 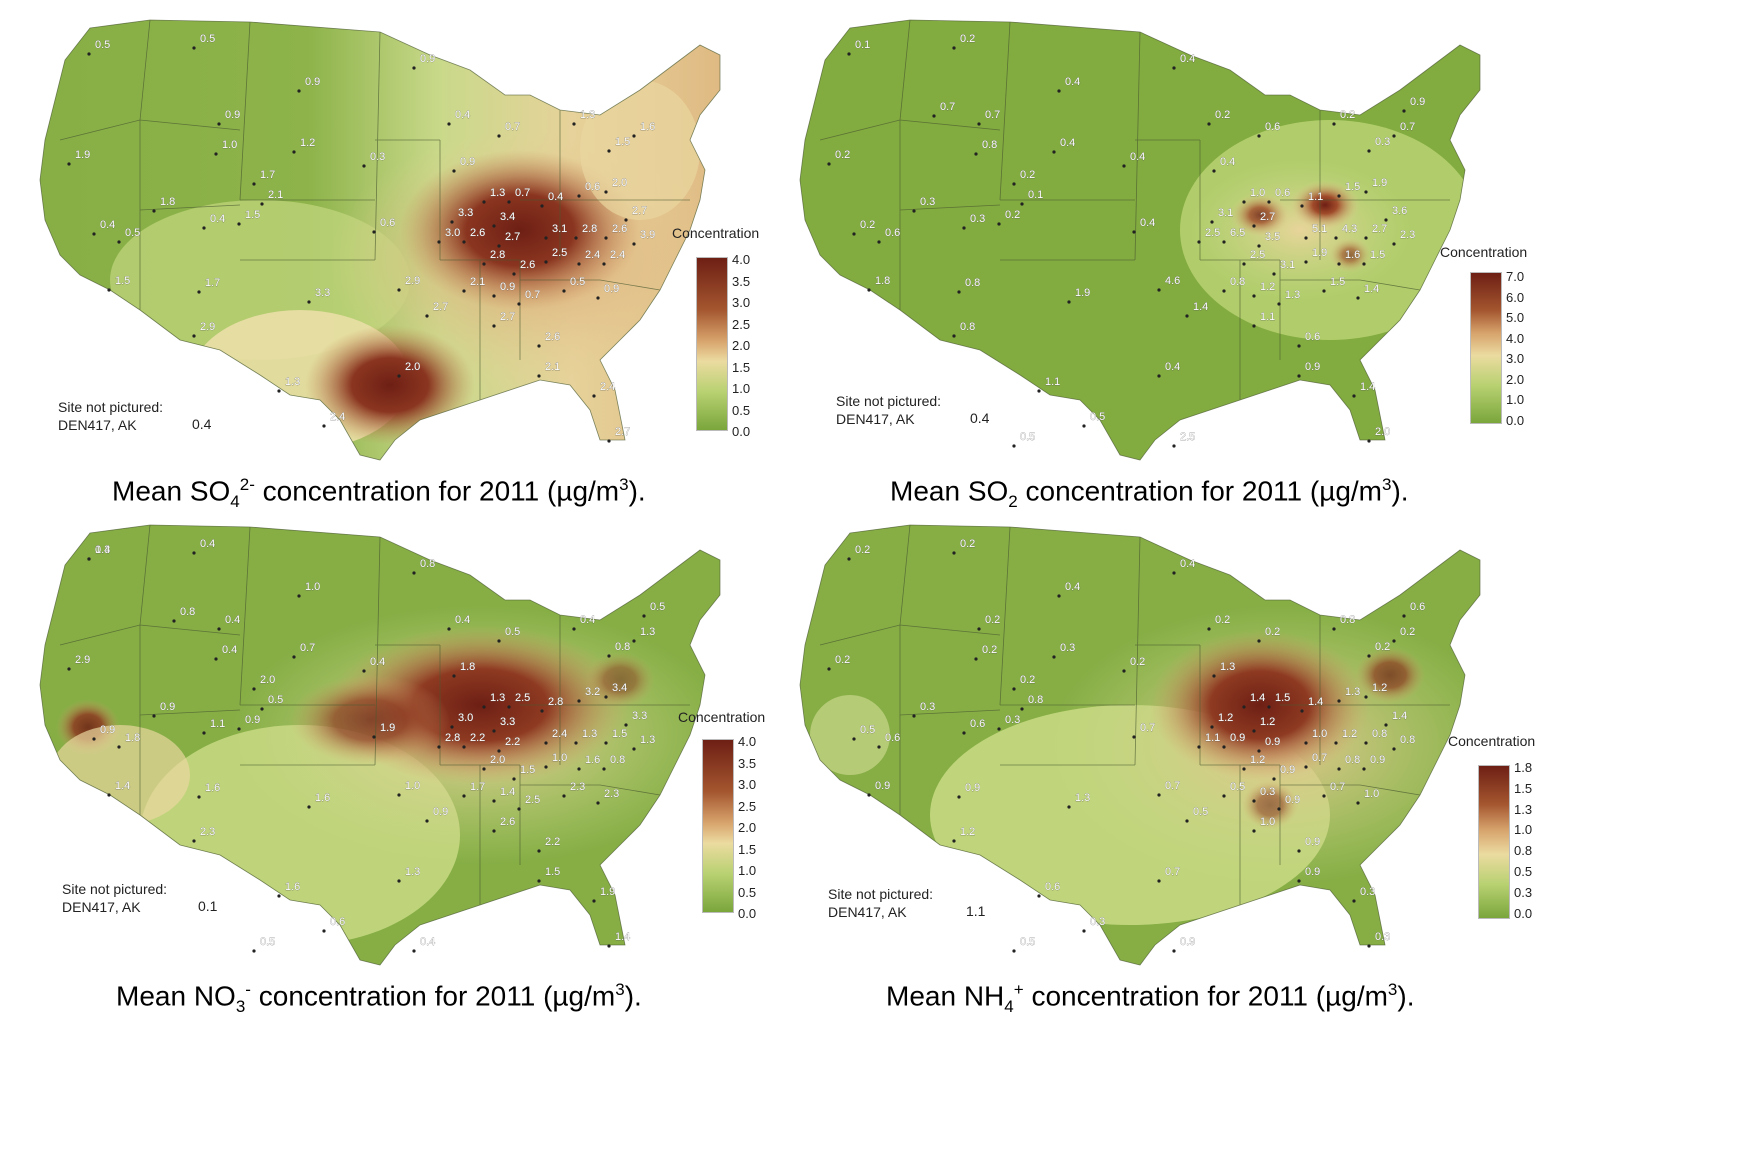 I want to click on site-not-pictured-so2: Site not pictured: DEN417, AK, so click(x=888, y=410).